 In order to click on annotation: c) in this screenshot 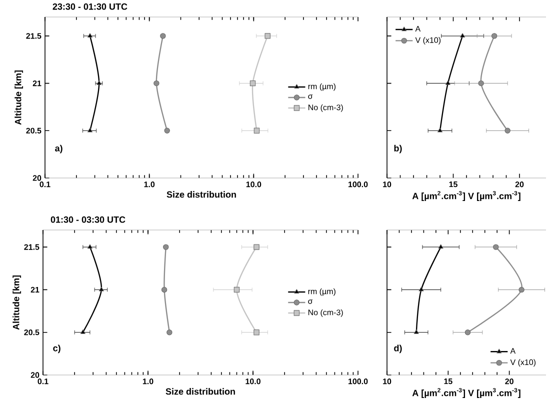, I will do `click(56, 349)`.